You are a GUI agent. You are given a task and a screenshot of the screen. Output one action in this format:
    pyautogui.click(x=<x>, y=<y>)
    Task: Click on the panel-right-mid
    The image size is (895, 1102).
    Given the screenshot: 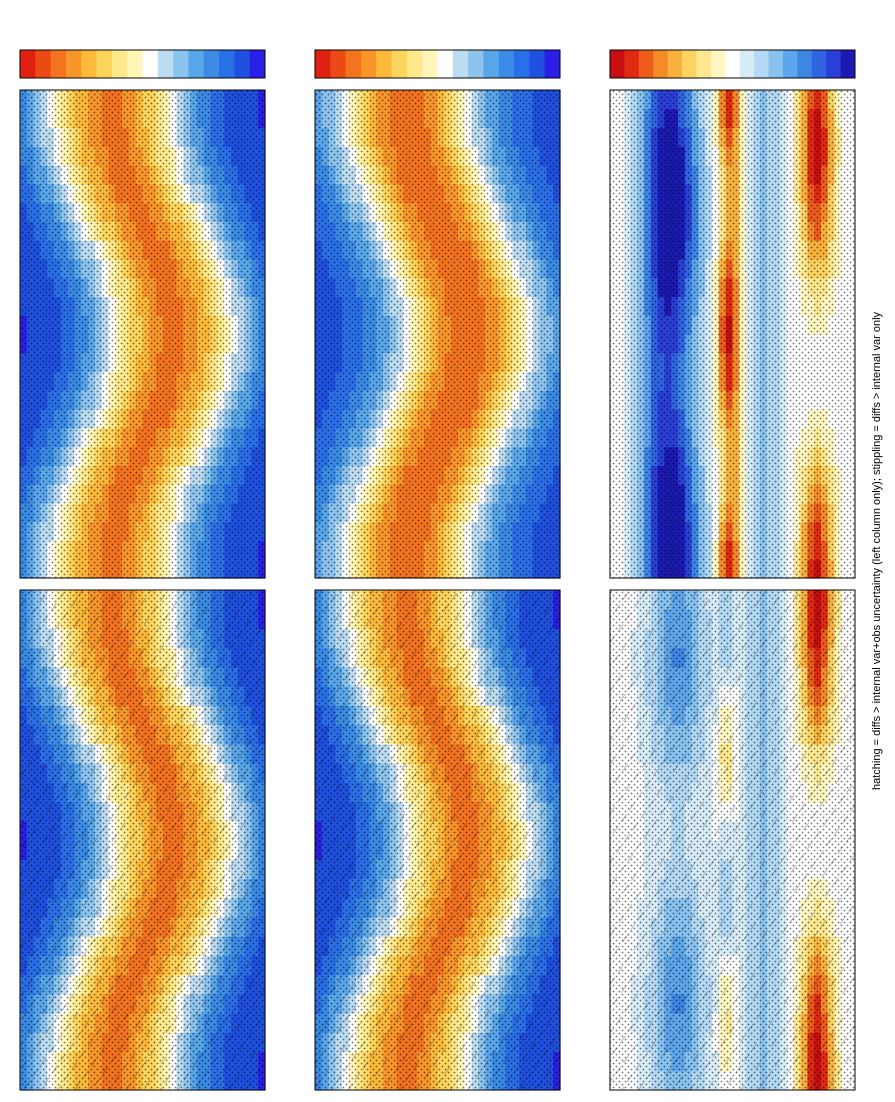 What is the action you would take?
    pyautogui.click(x=437, y=314)
    